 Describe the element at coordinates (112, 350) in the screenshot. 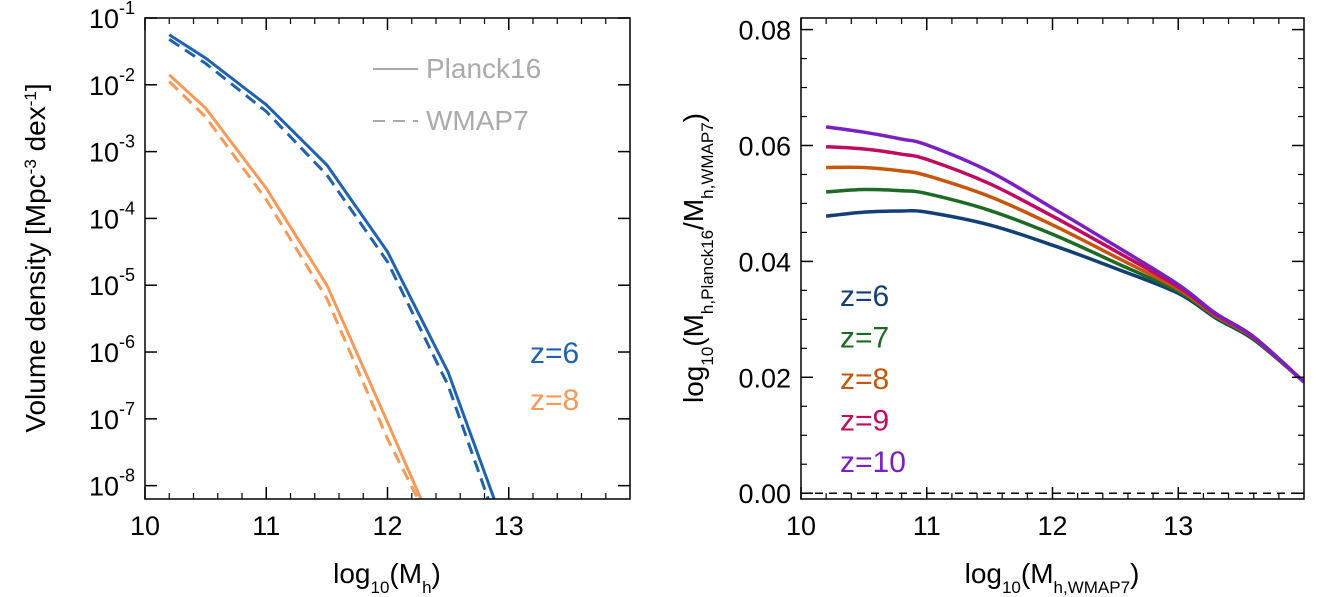

I see `y-tick-label: 10⁻⁶` at that location.